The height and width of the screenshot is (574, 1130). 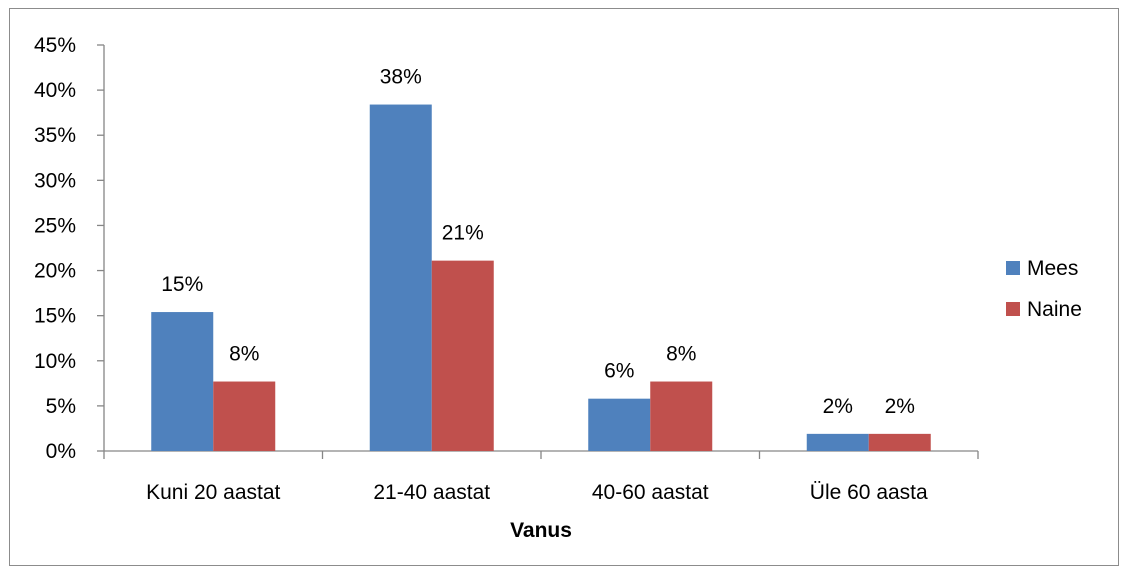 I want to click on legend: Mees Naine, so click(x=1044, y=289).